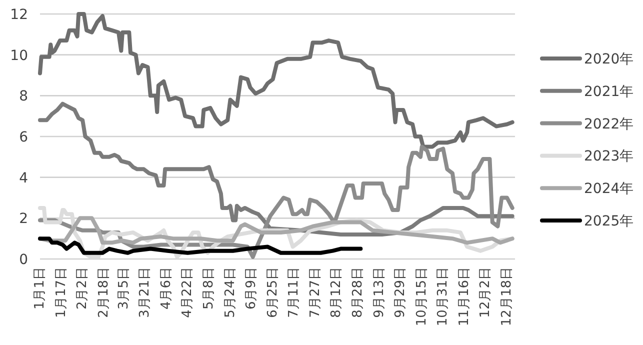  Describe the element at coordinates (609, 60) in the screenshot. I see `legend-label: 2020年` at that location.